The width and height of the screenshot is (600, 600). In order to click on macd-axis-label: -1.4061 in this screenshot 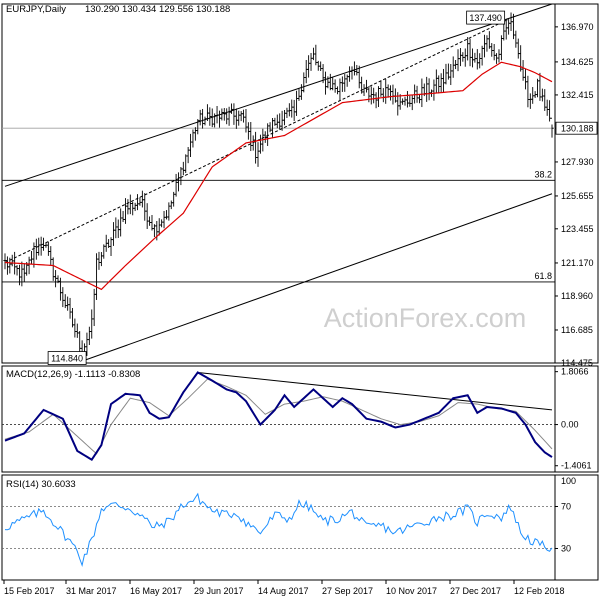, I will do `click(576, 466)`.